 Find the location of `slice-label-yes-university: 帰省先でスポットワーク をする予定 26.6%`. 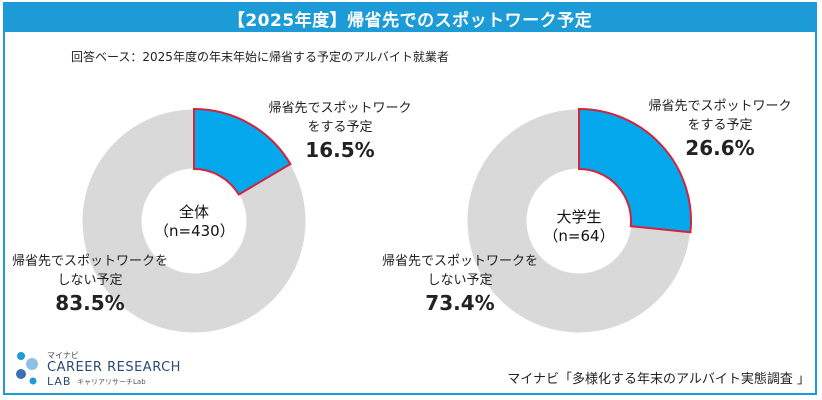

slice-label-yes-university: 帰省先でスポットワーク をする予定 26.6% is located at coordinates (720, 129).